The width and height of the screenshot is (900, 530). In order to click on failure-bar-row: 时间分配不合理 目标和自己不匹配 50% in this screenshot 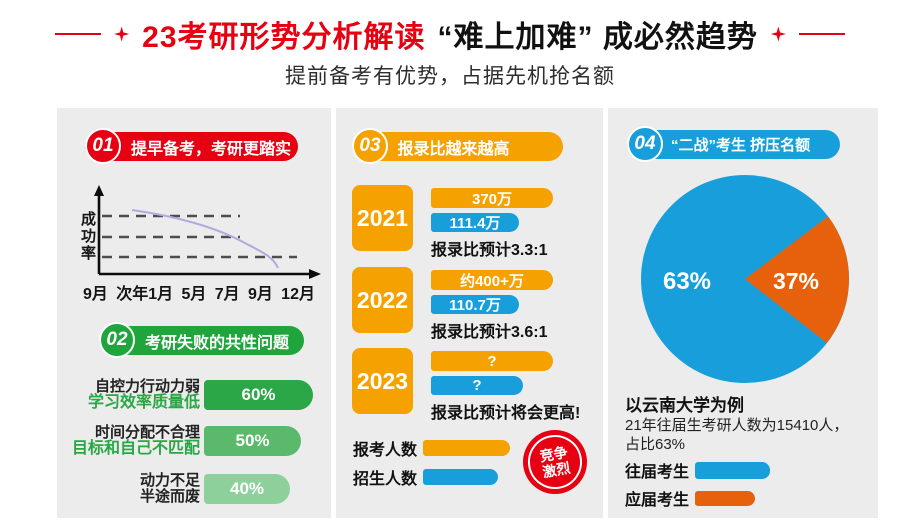, I will do `click(189, 441)`.